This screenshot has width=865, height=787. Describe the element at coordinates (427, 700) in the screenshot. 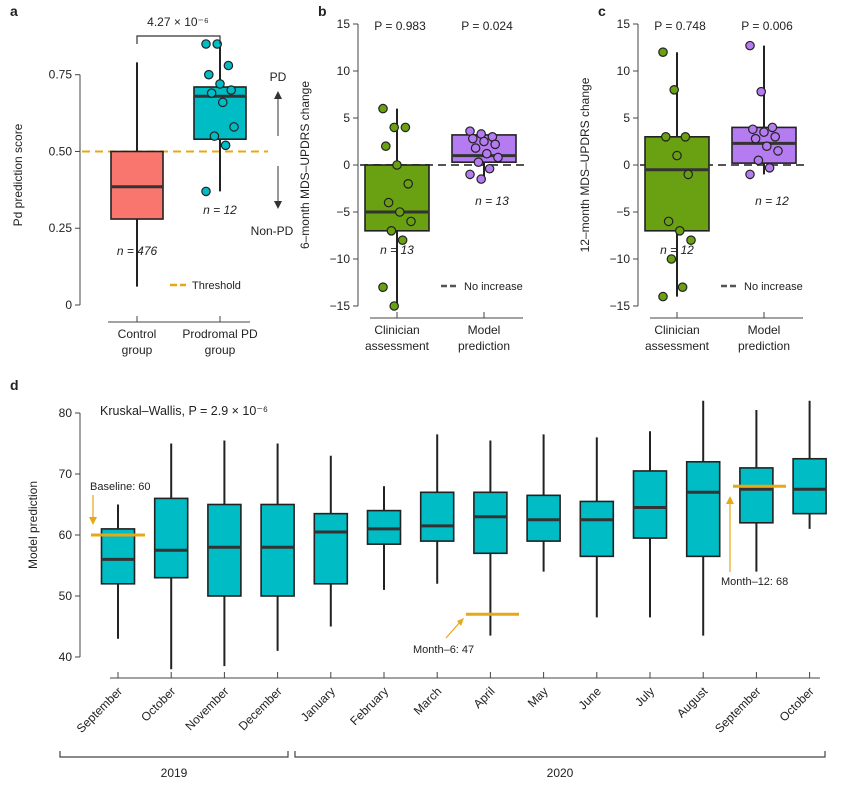

I see `month-label: March` at that location.